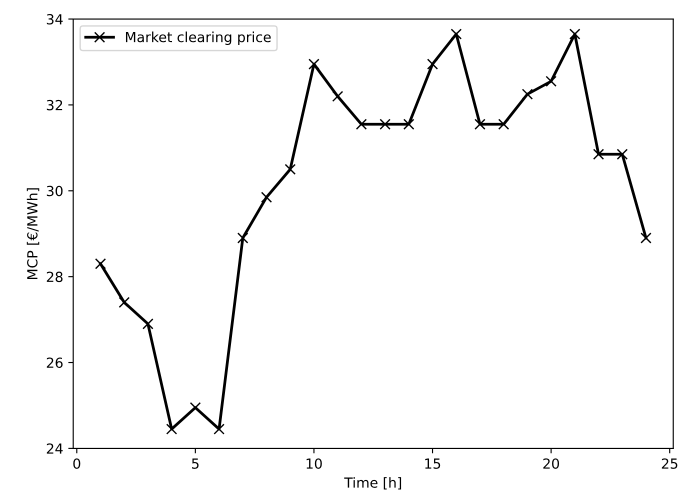 Image resolution: width=678 pixels, height=501 pixels. I want to click on y-tick-label: 34, so click(54, 19).